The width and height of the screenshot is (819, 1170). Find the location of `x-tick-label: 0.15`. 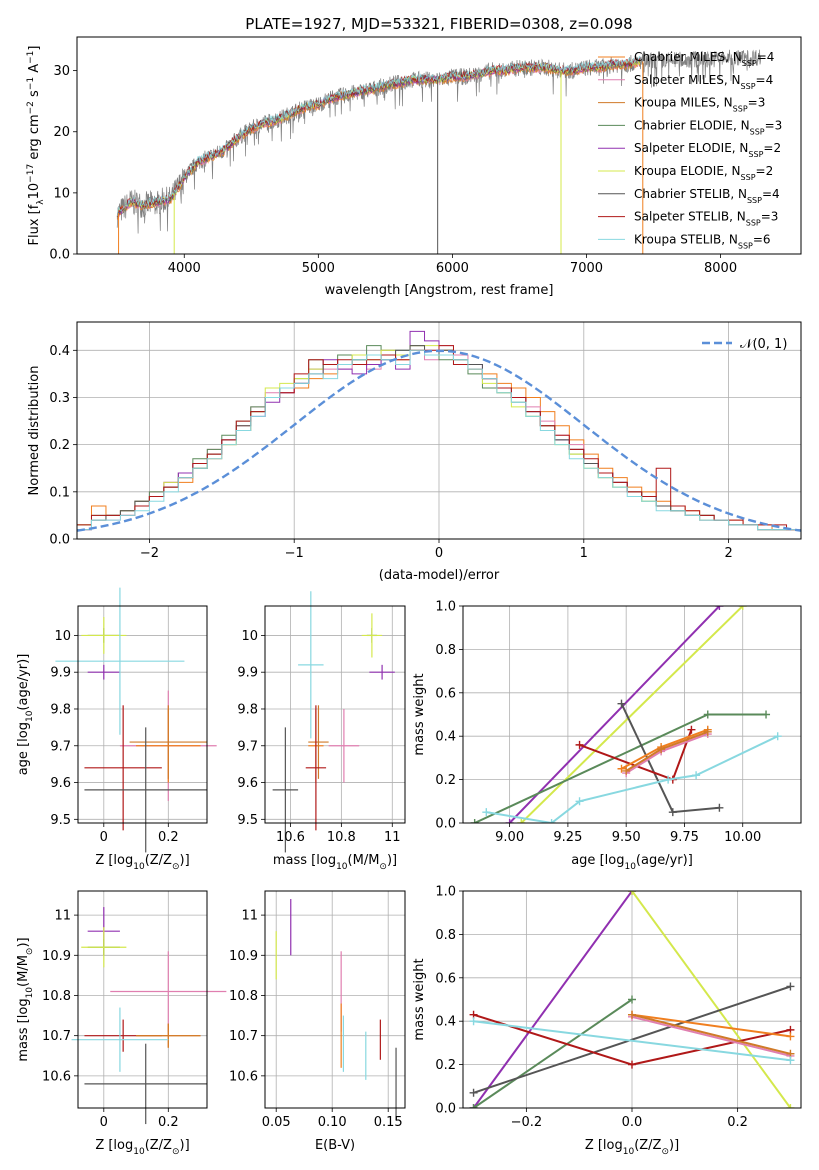

x-tick-label: 0.15 is located at coordinates (388, 1122).